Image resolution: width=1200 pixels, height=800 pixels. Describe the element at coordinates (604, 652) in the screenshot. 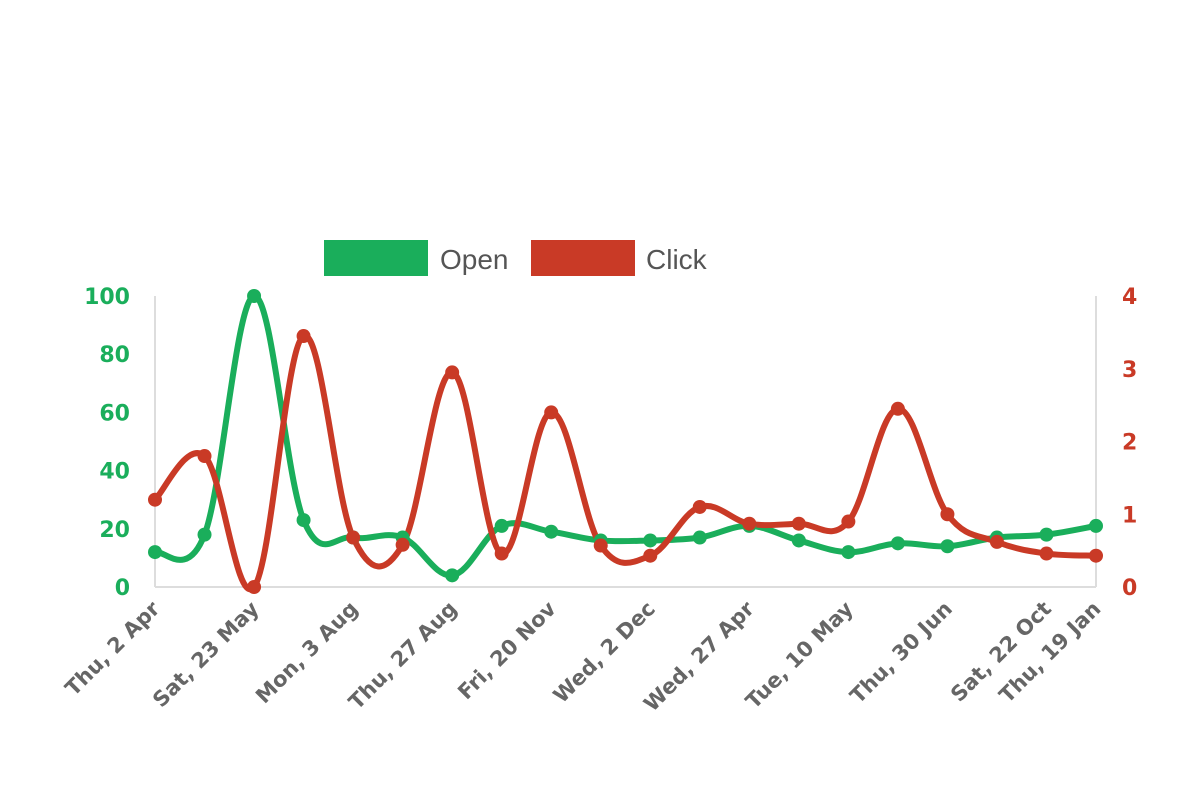

I see `x-tick-label: Wed, 2 Dec` at that location.